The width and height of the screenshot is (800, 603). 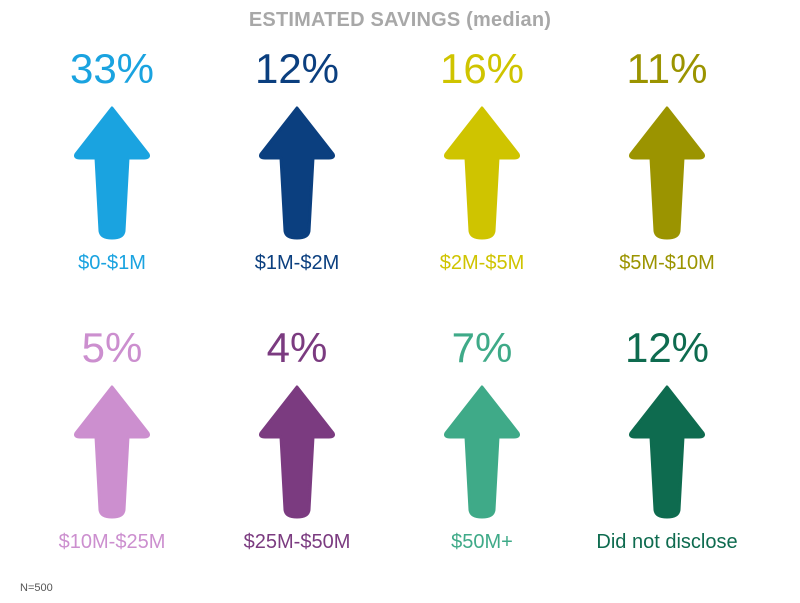 I want to click on savings-percent: 5%, so click(x=112, y=347).